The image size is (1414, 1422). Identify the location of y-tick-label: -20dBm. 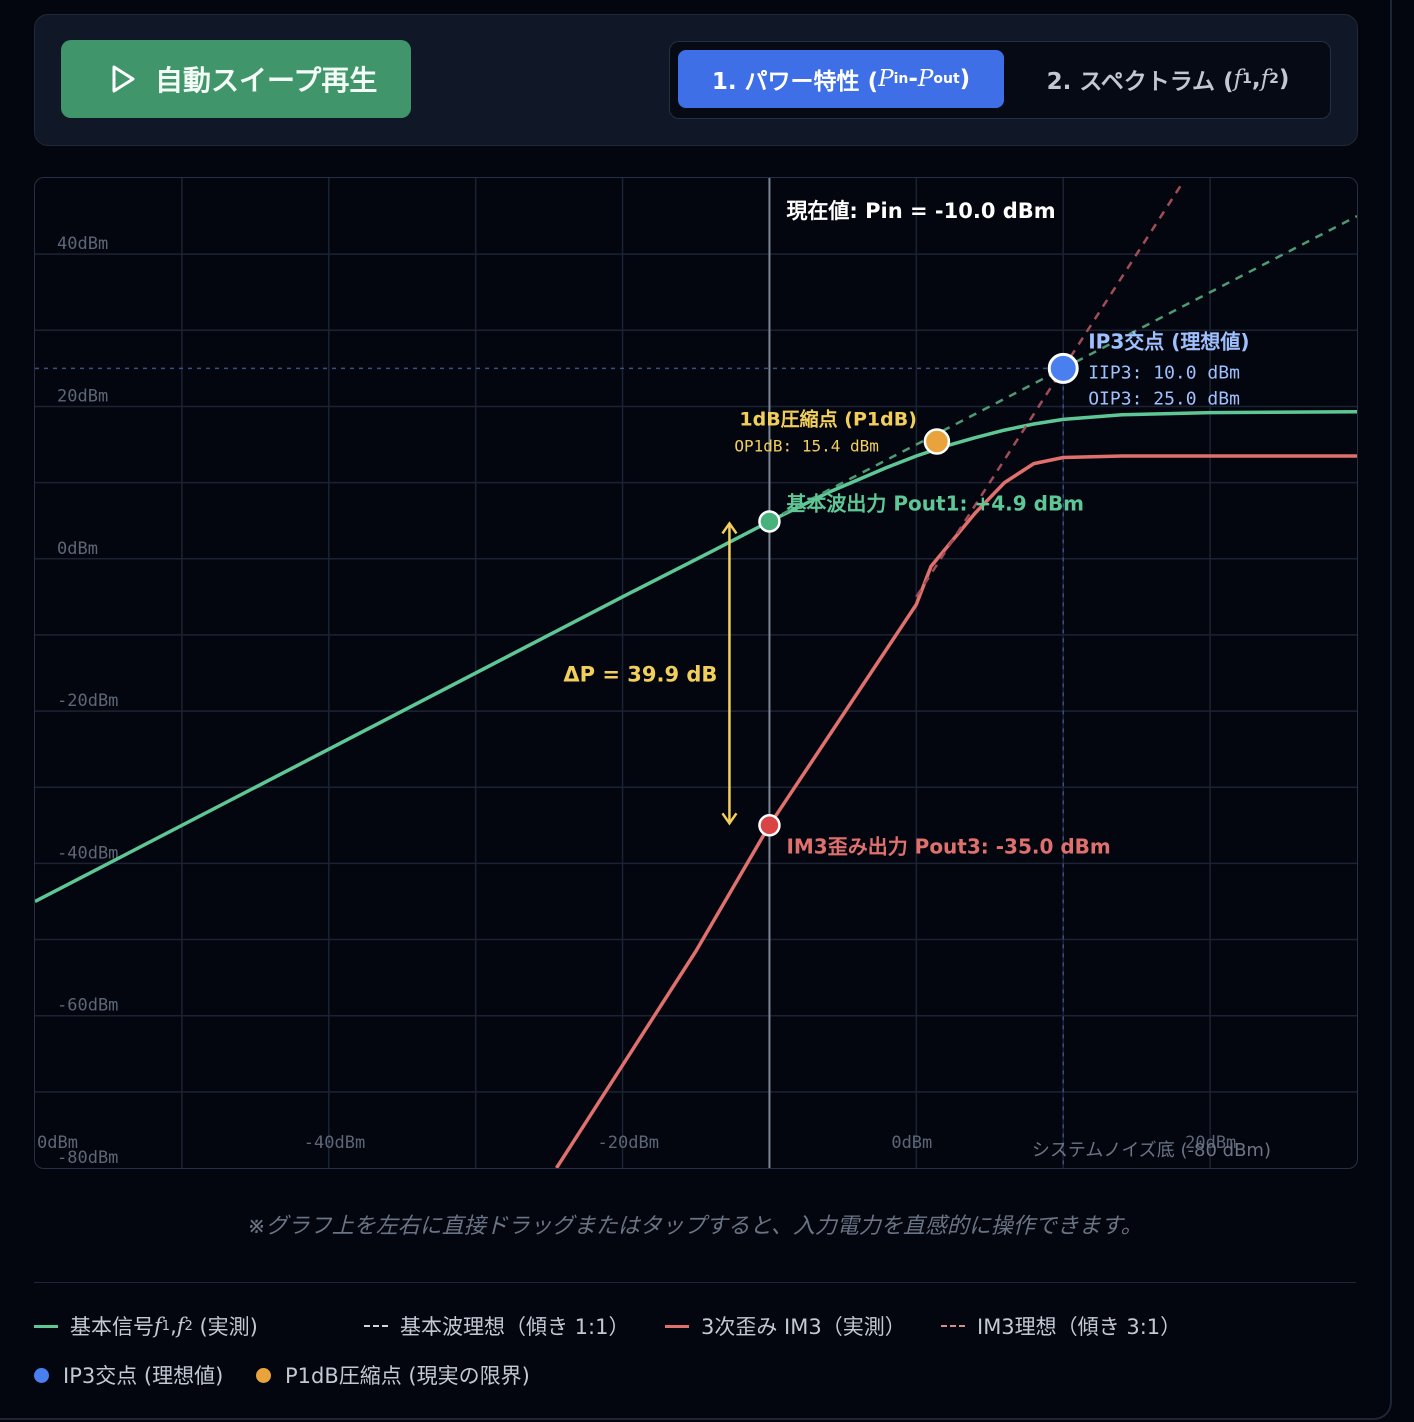
(87, 701).